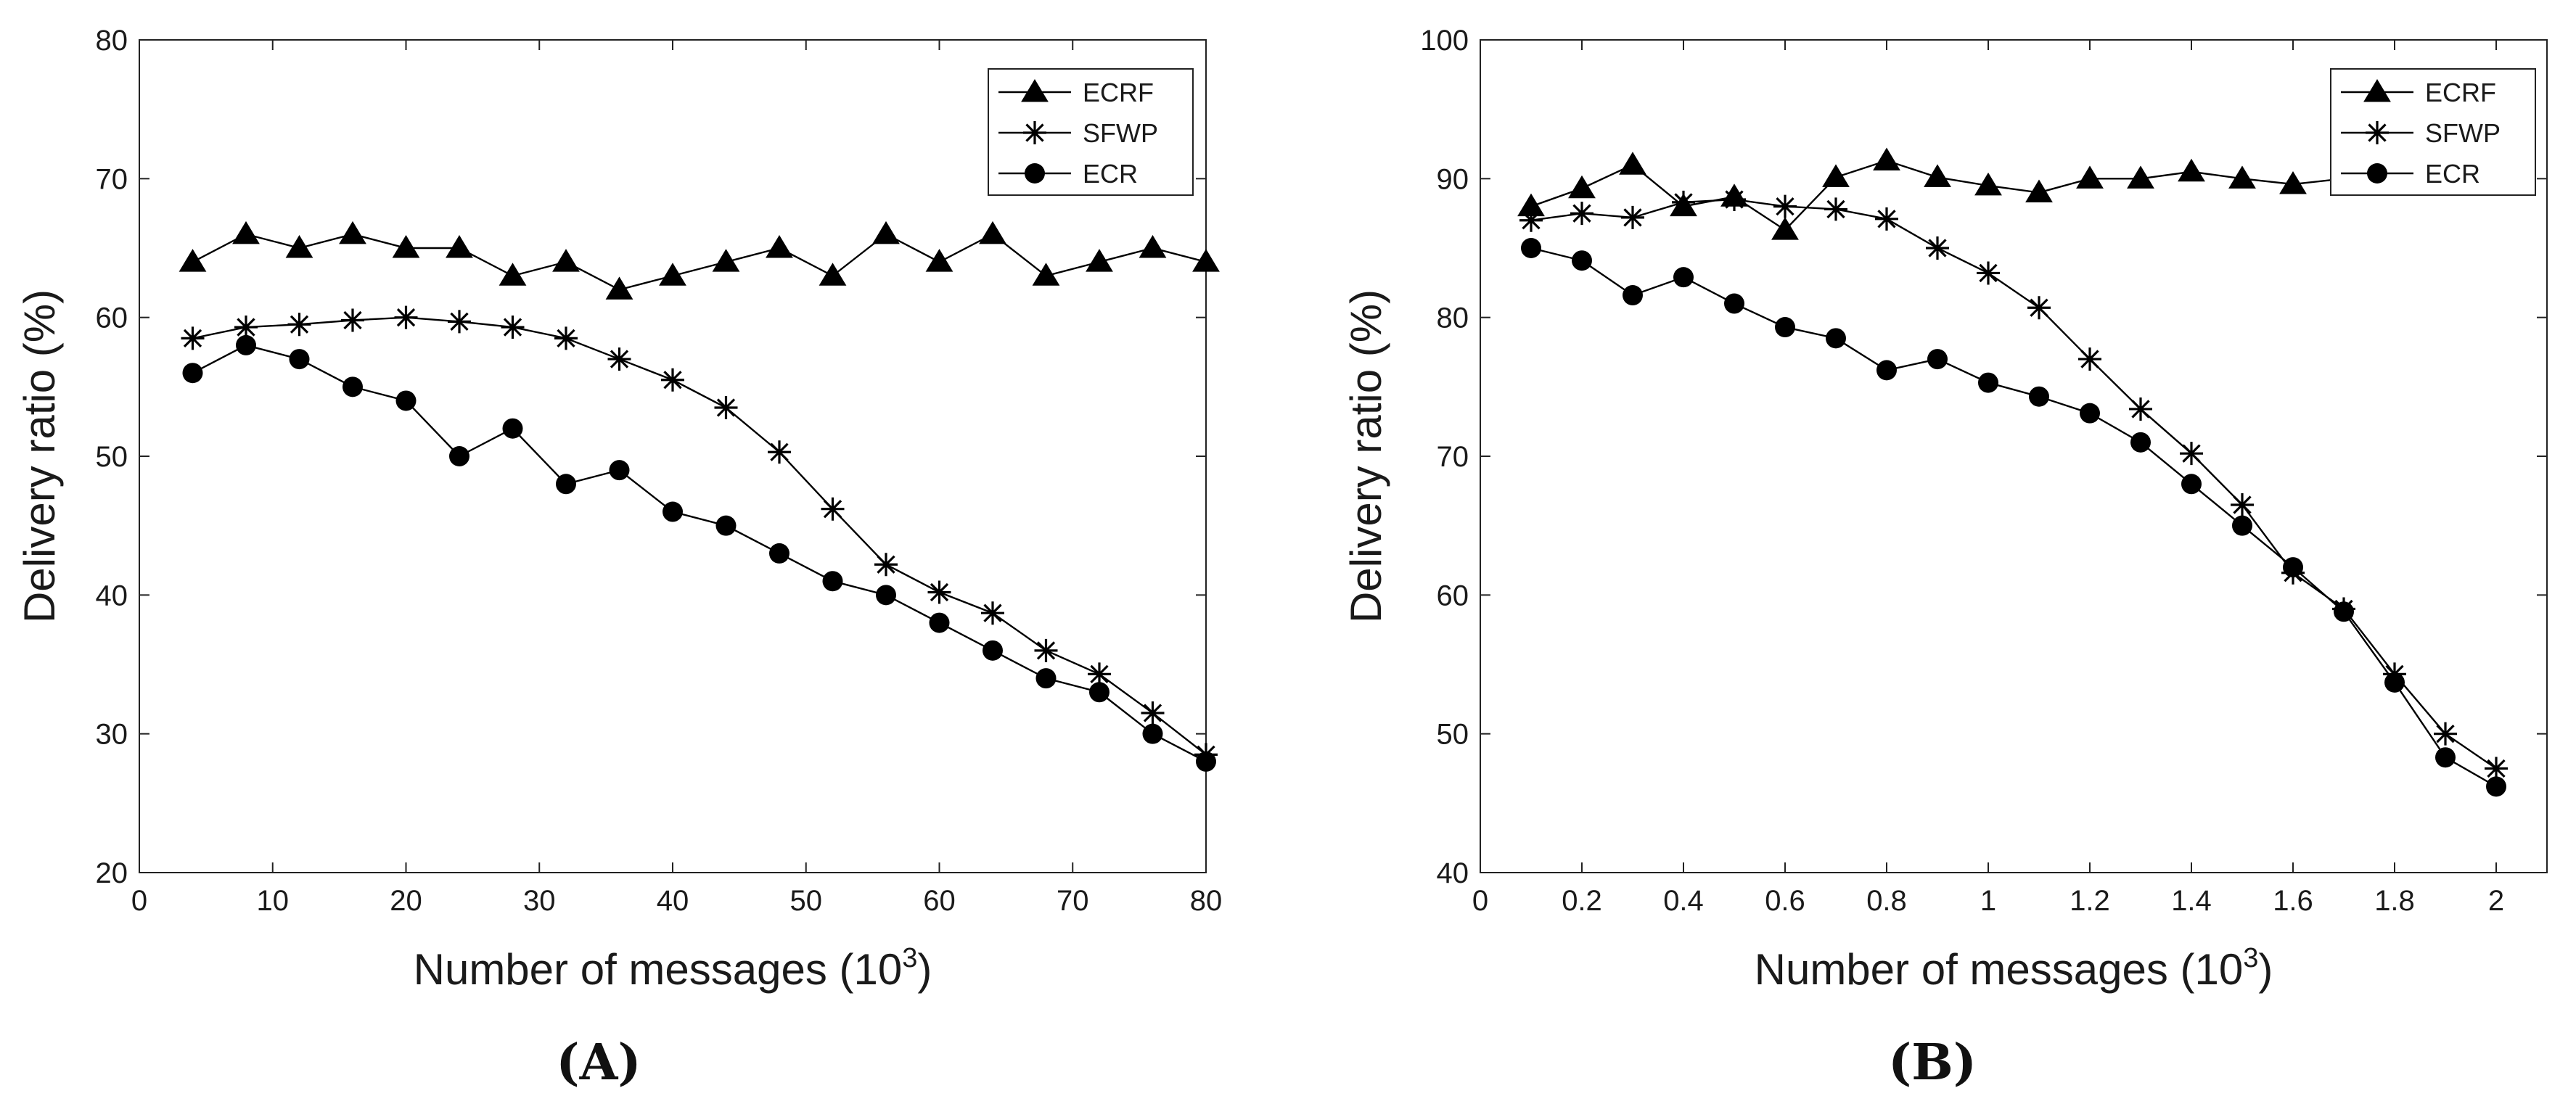 The image size is (2576, 1096). What do you see at coordinates (112, 179) in the screenshot?
I see `y-tick-label: 70` at bounding box center [112, 179].